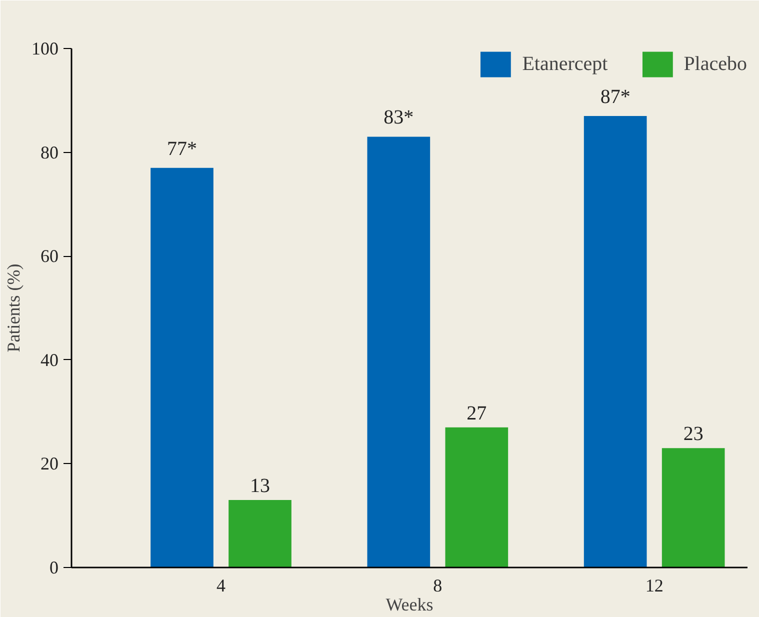 The image size is (759, 617). What do you see at coordinates (715, 64) in the screenshot?
I see `legend-label: Placebo` at bounding box center [715, 64].